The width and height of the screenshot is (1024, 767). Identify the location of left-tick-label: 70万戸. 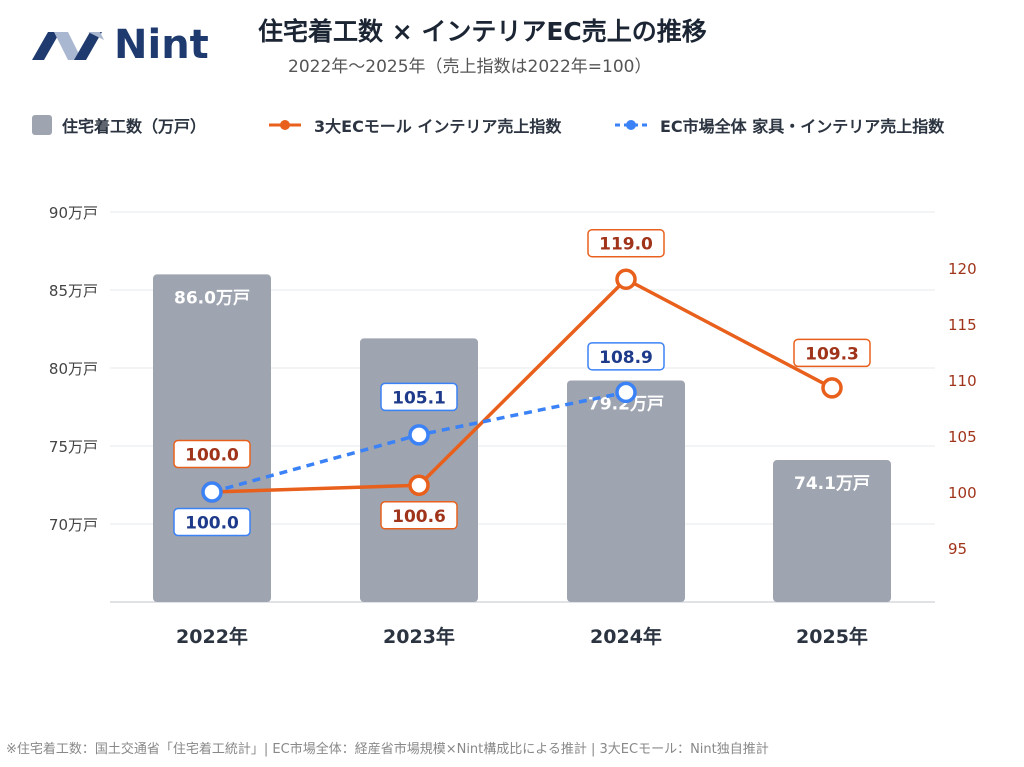
(73, 525).